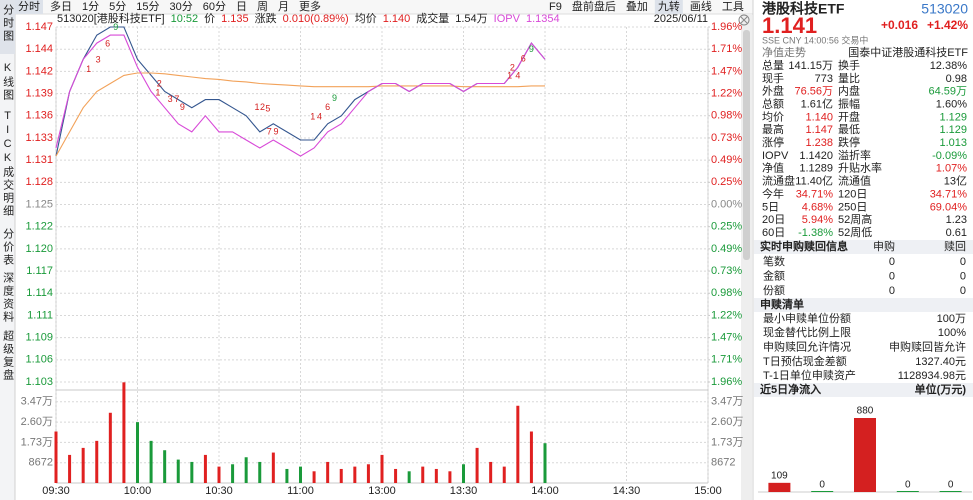  What do you see at coordinates (117, 6) in the screenshot?
I see `toolbar-item: 5分` at bounding box center [117, 6].